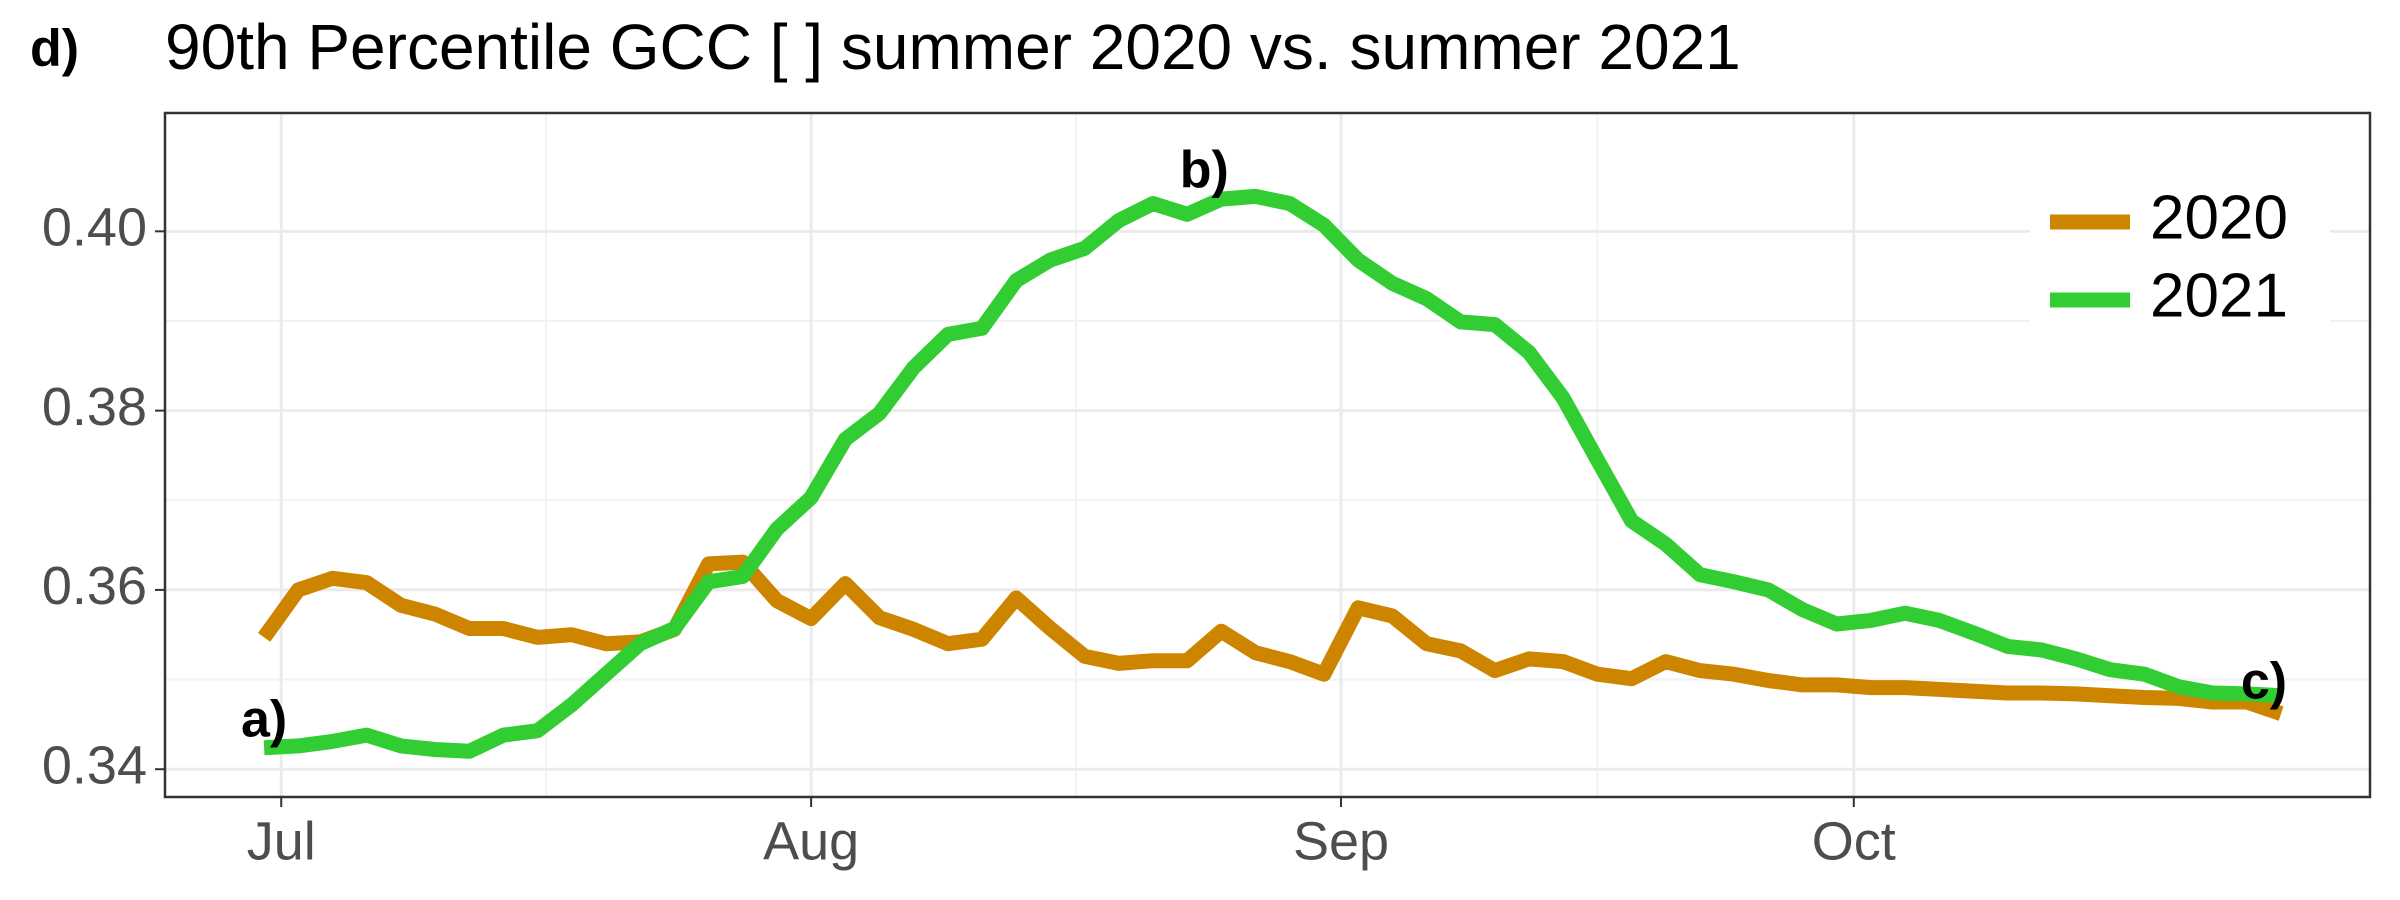 The height and width of the screenshot is (900, 2400). Describe the element at coordinates (811, 841) in the screenshot. I see `x-tick-label: Aug` at that location.